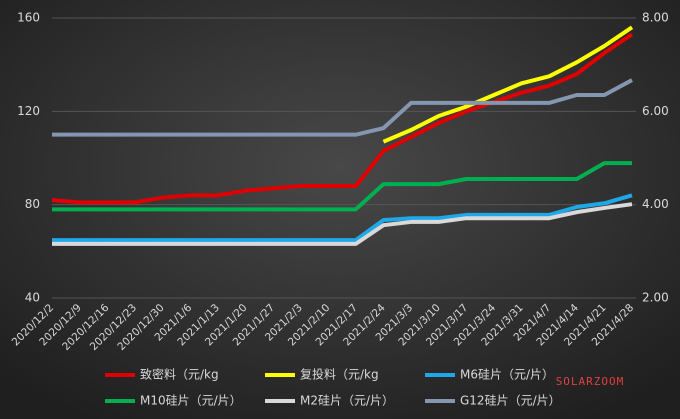 This screenshot has width=680, height=419. What do you see at coordinates (590, 381) in the screenshot?
I see `watermark: SOLARZOOM` at bounding box center [590, 381].